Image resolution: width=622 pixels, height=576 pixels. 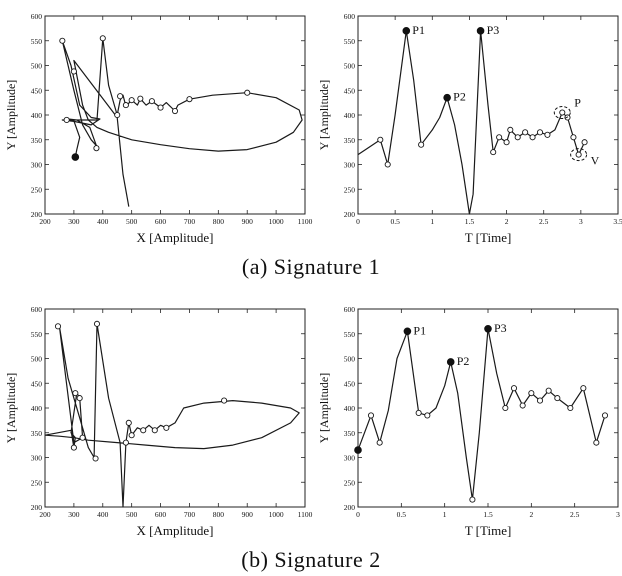 What do you see at coordinates (103, 514) in the screenshot?
I see `x-tick-label: 400` at bounding box center [103, 514].